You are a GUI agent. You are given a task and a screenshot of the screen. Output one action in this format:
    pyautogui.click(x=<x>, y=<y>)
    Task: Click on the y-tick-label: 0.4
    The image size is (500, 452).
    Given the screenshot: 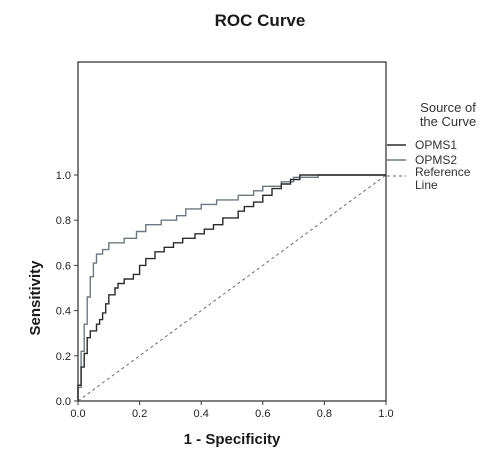 What is the action you would take?
    pyautogui.click(x=63, y=312)
    